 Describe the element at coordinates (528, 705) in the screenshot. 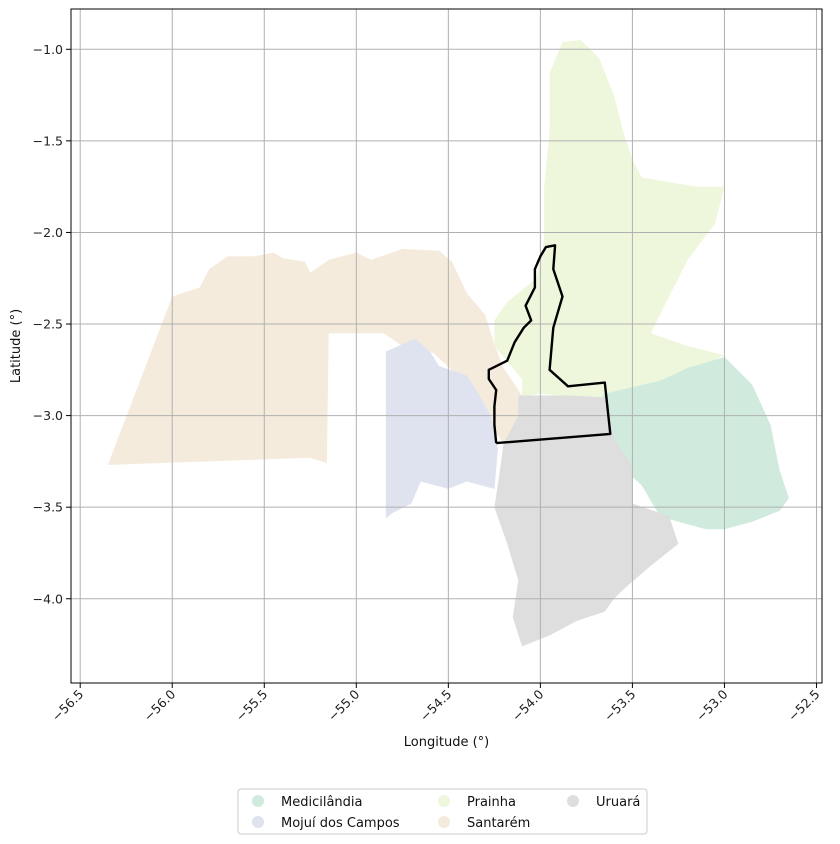

I see `x-tick-label: −54.0` at that location.